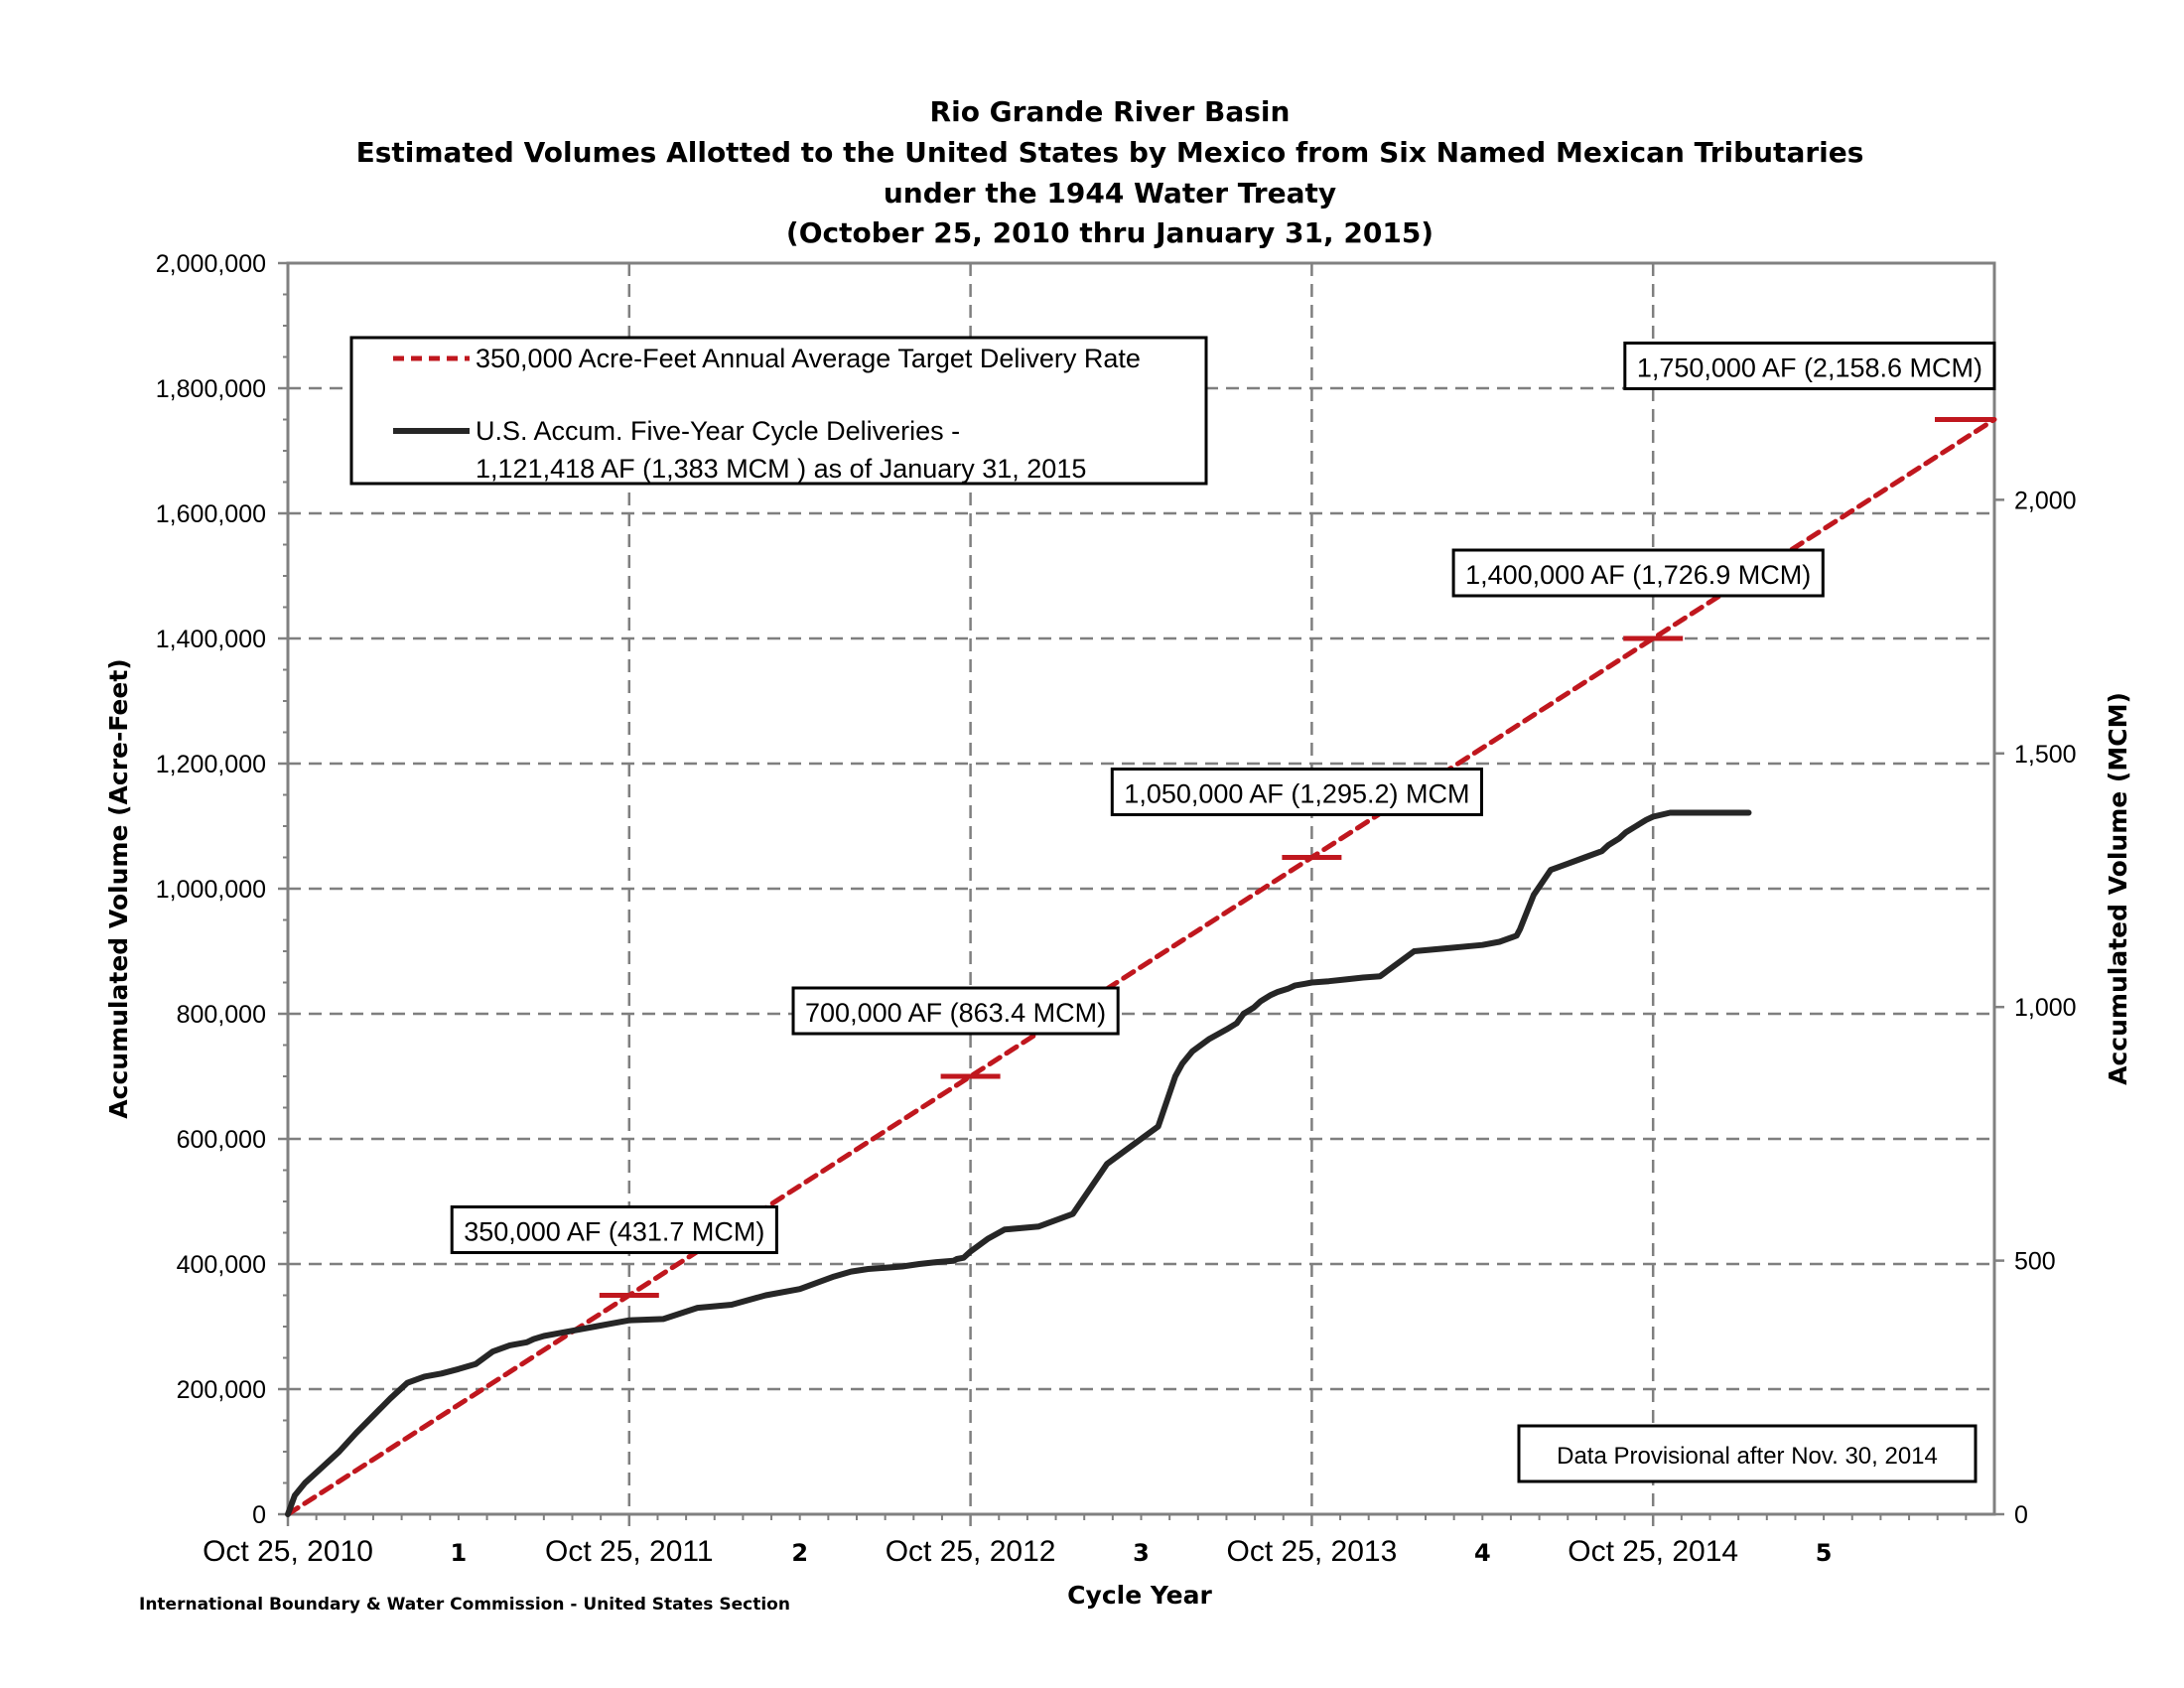  I want to click on y-tick-label: 1,400,000, so click(211, 639).